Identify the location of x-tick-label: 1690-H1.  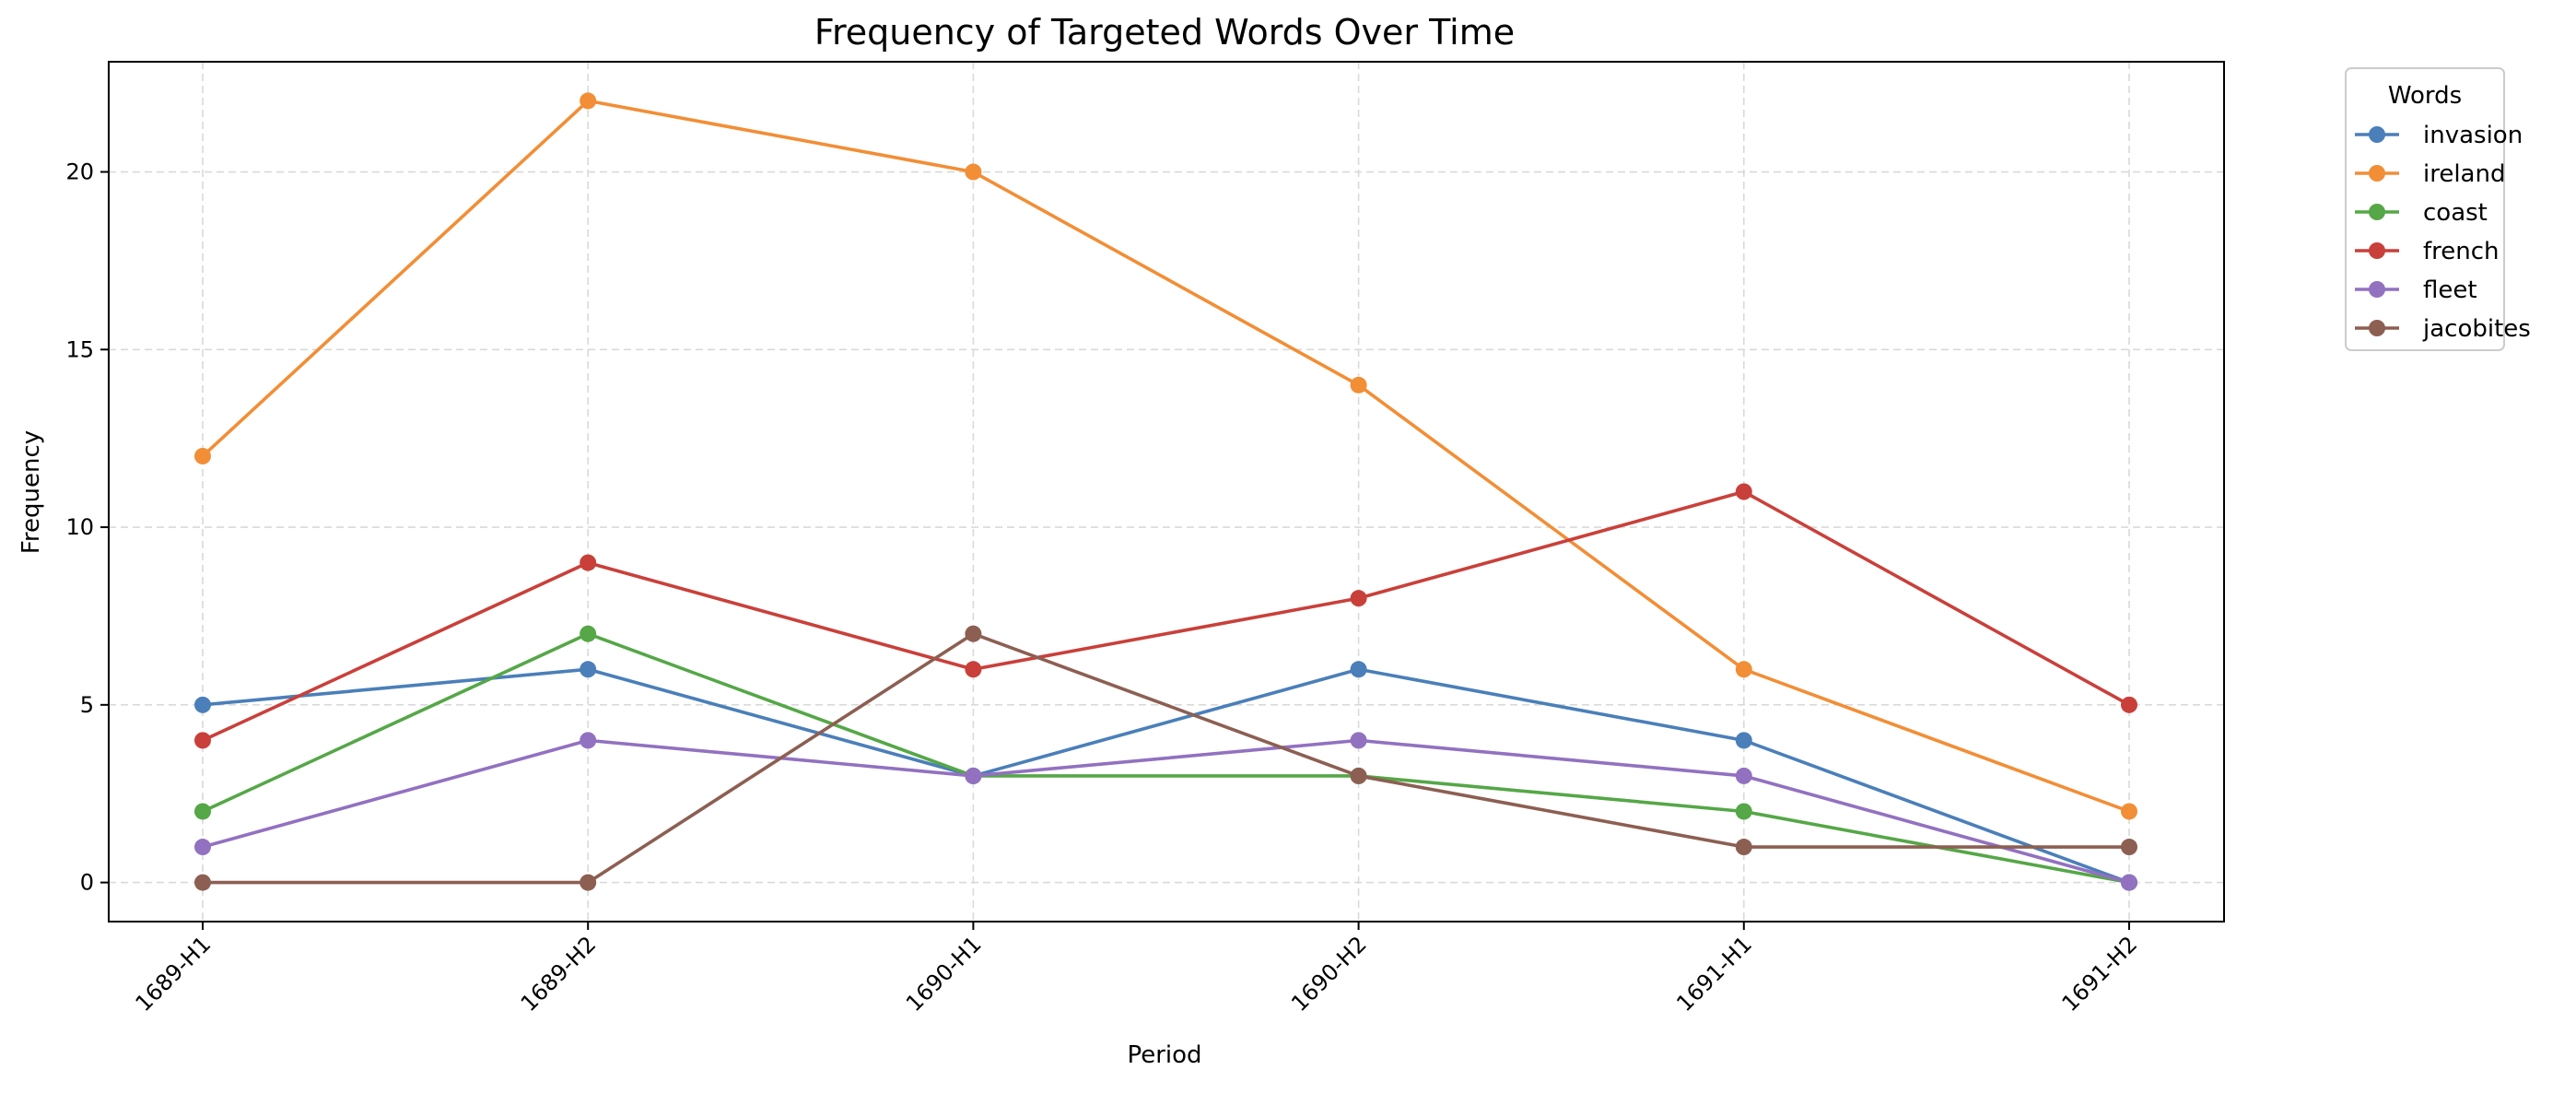
(944, 974).